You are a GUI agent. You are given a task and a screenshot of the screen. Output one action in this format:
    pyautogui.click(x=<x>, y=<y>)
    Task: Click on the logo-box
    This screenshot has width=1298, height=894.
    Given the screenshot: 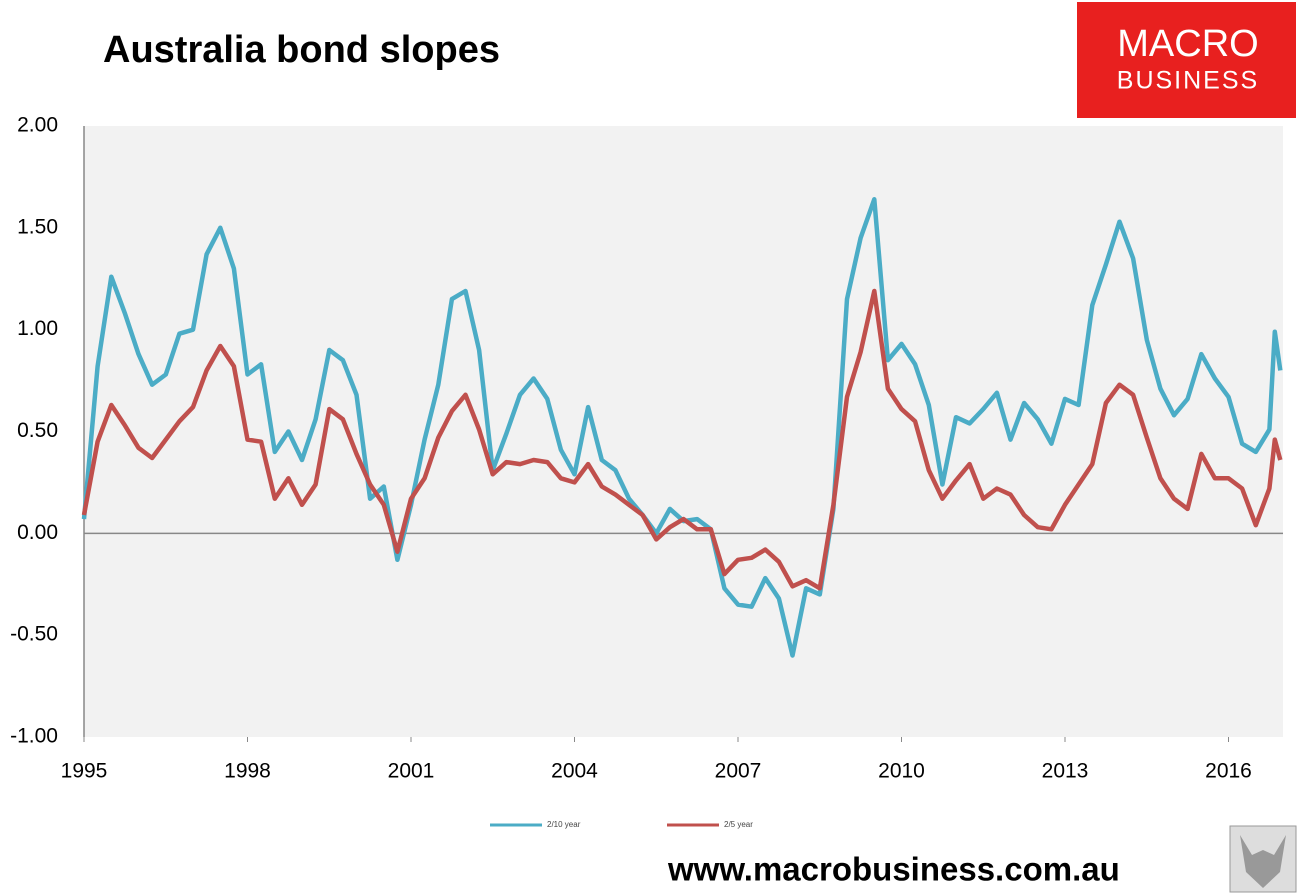 What is the action you would take?
    pyautogui.click(x=1186, y=60)
    